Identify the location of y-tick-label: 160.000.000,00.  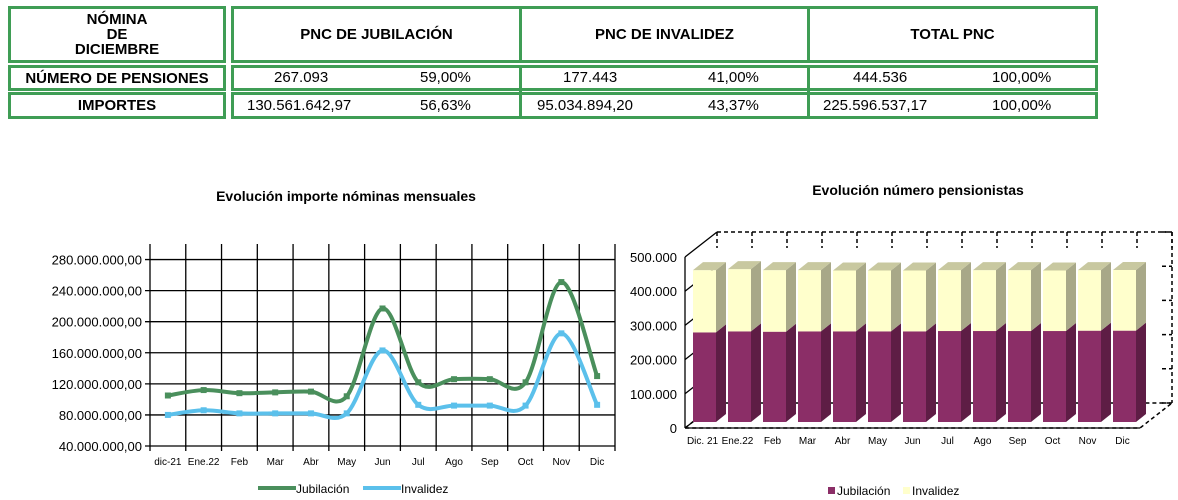
(97, 353).